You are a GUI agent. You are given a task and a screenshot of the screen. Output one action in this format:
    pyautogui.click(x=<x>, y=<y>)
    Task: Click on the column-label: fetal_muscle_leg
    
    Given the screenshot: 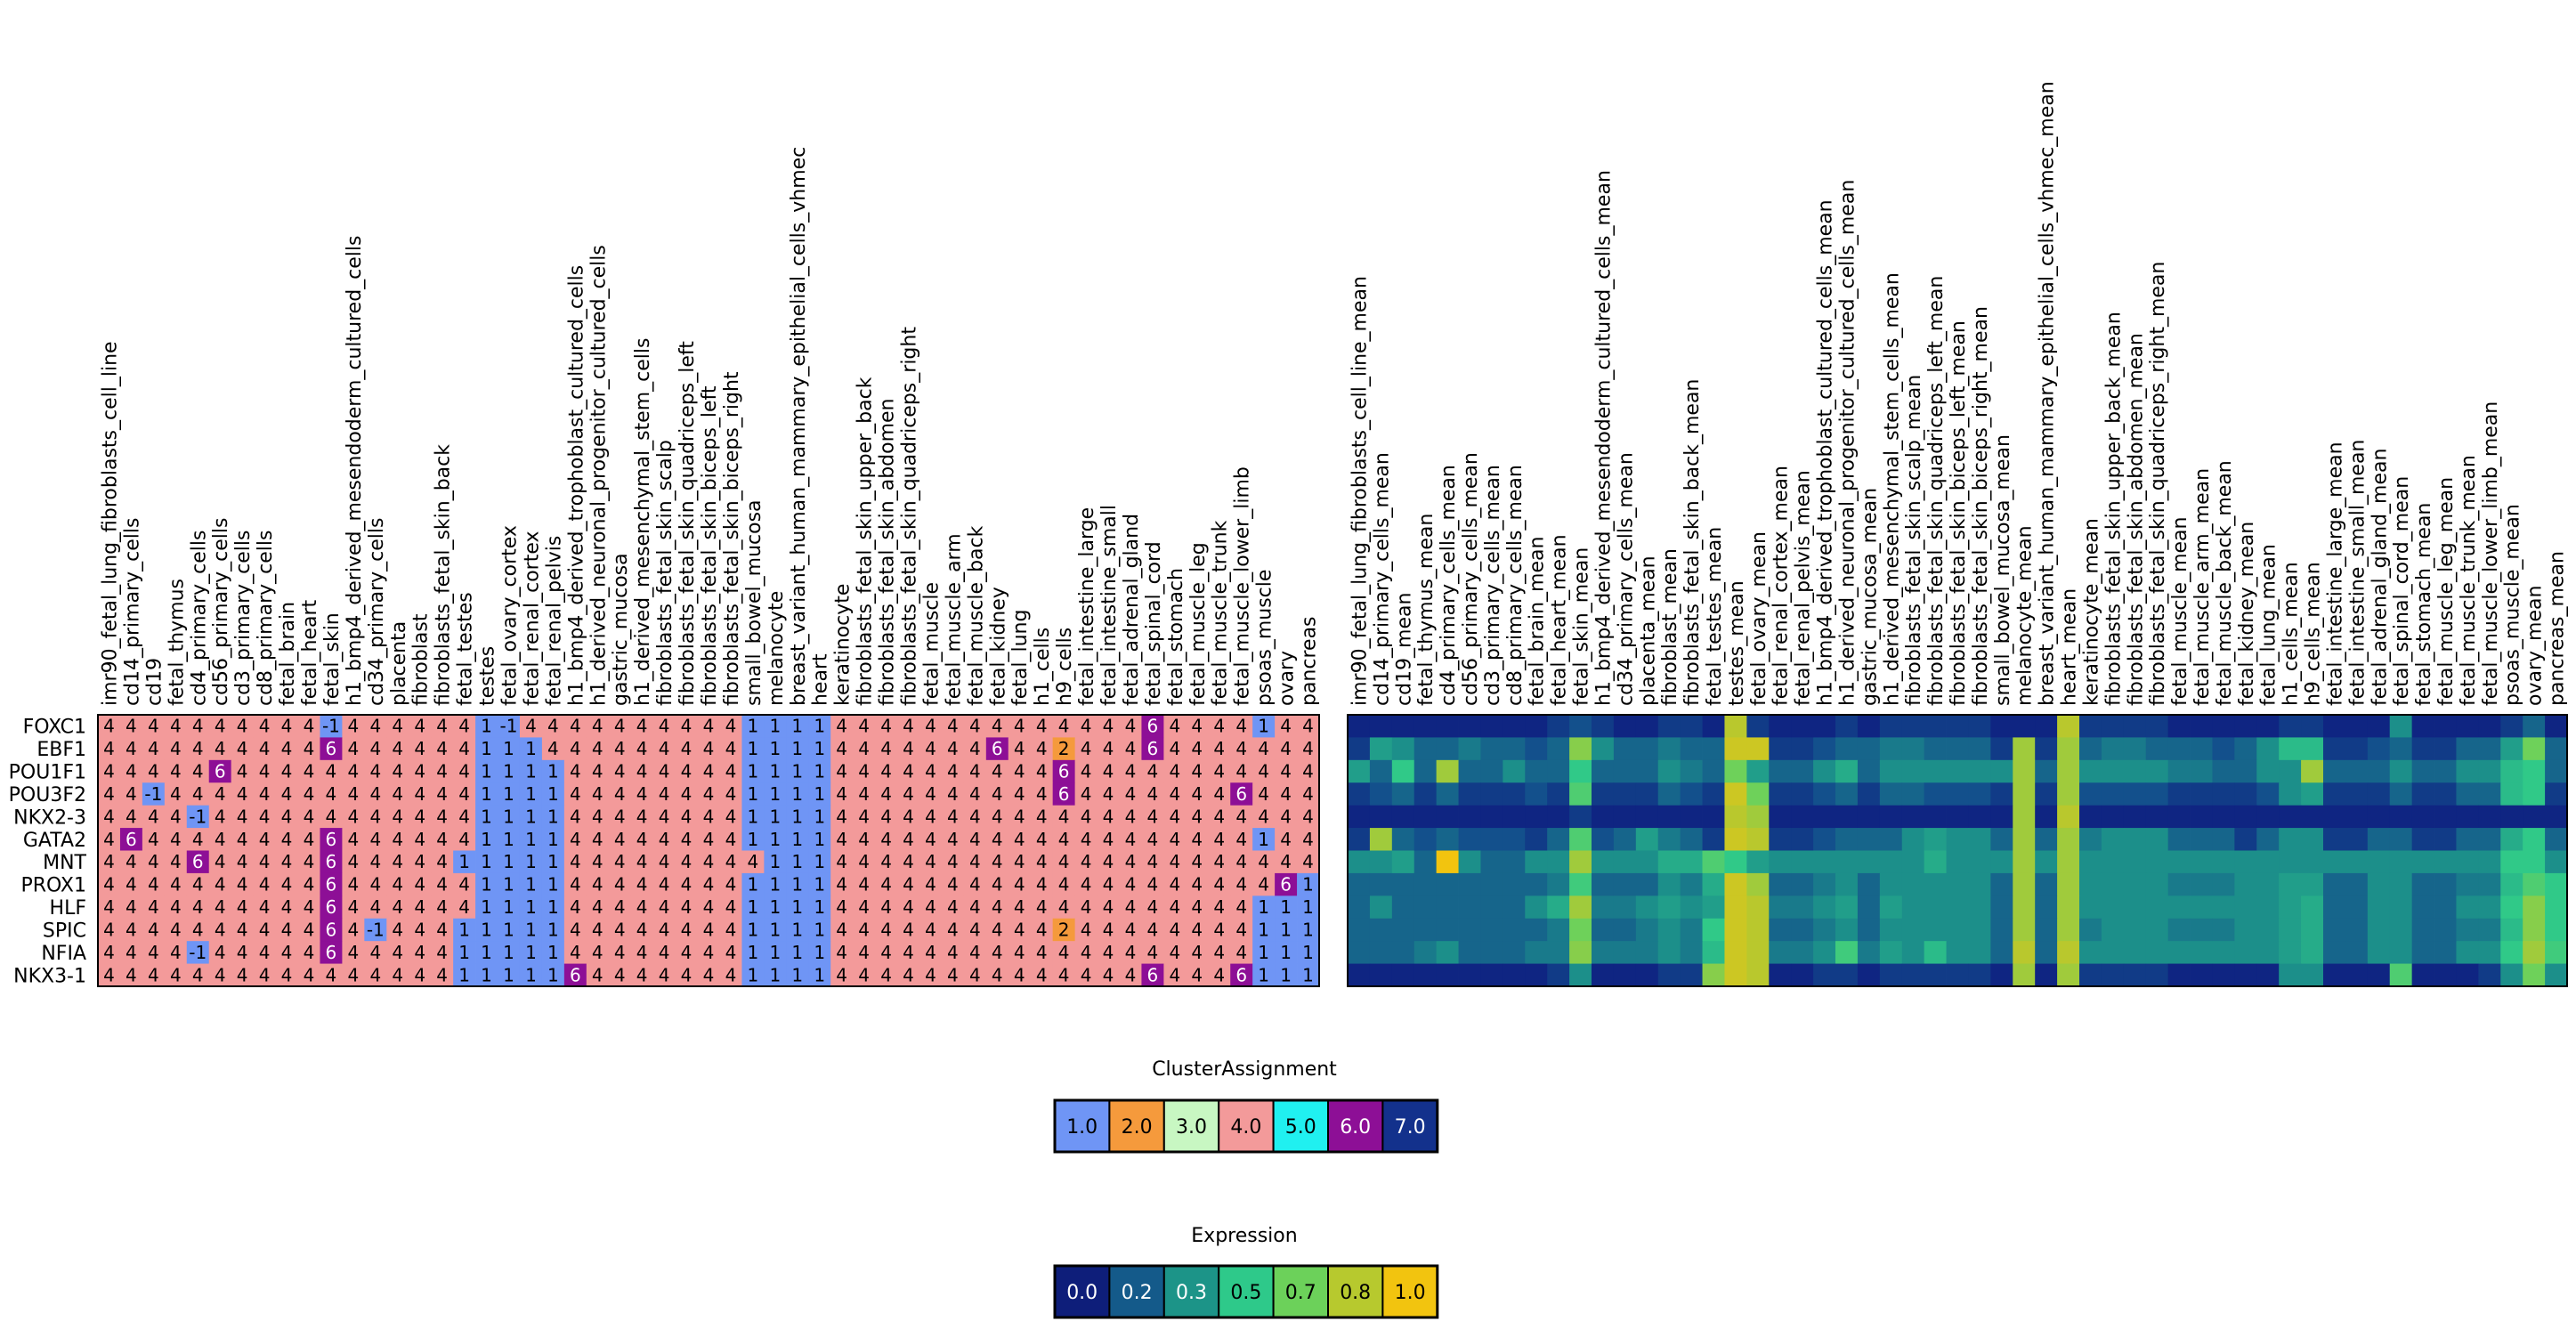 What is the action you would take?
    pyautogui.click(x=1198, y=624)
    